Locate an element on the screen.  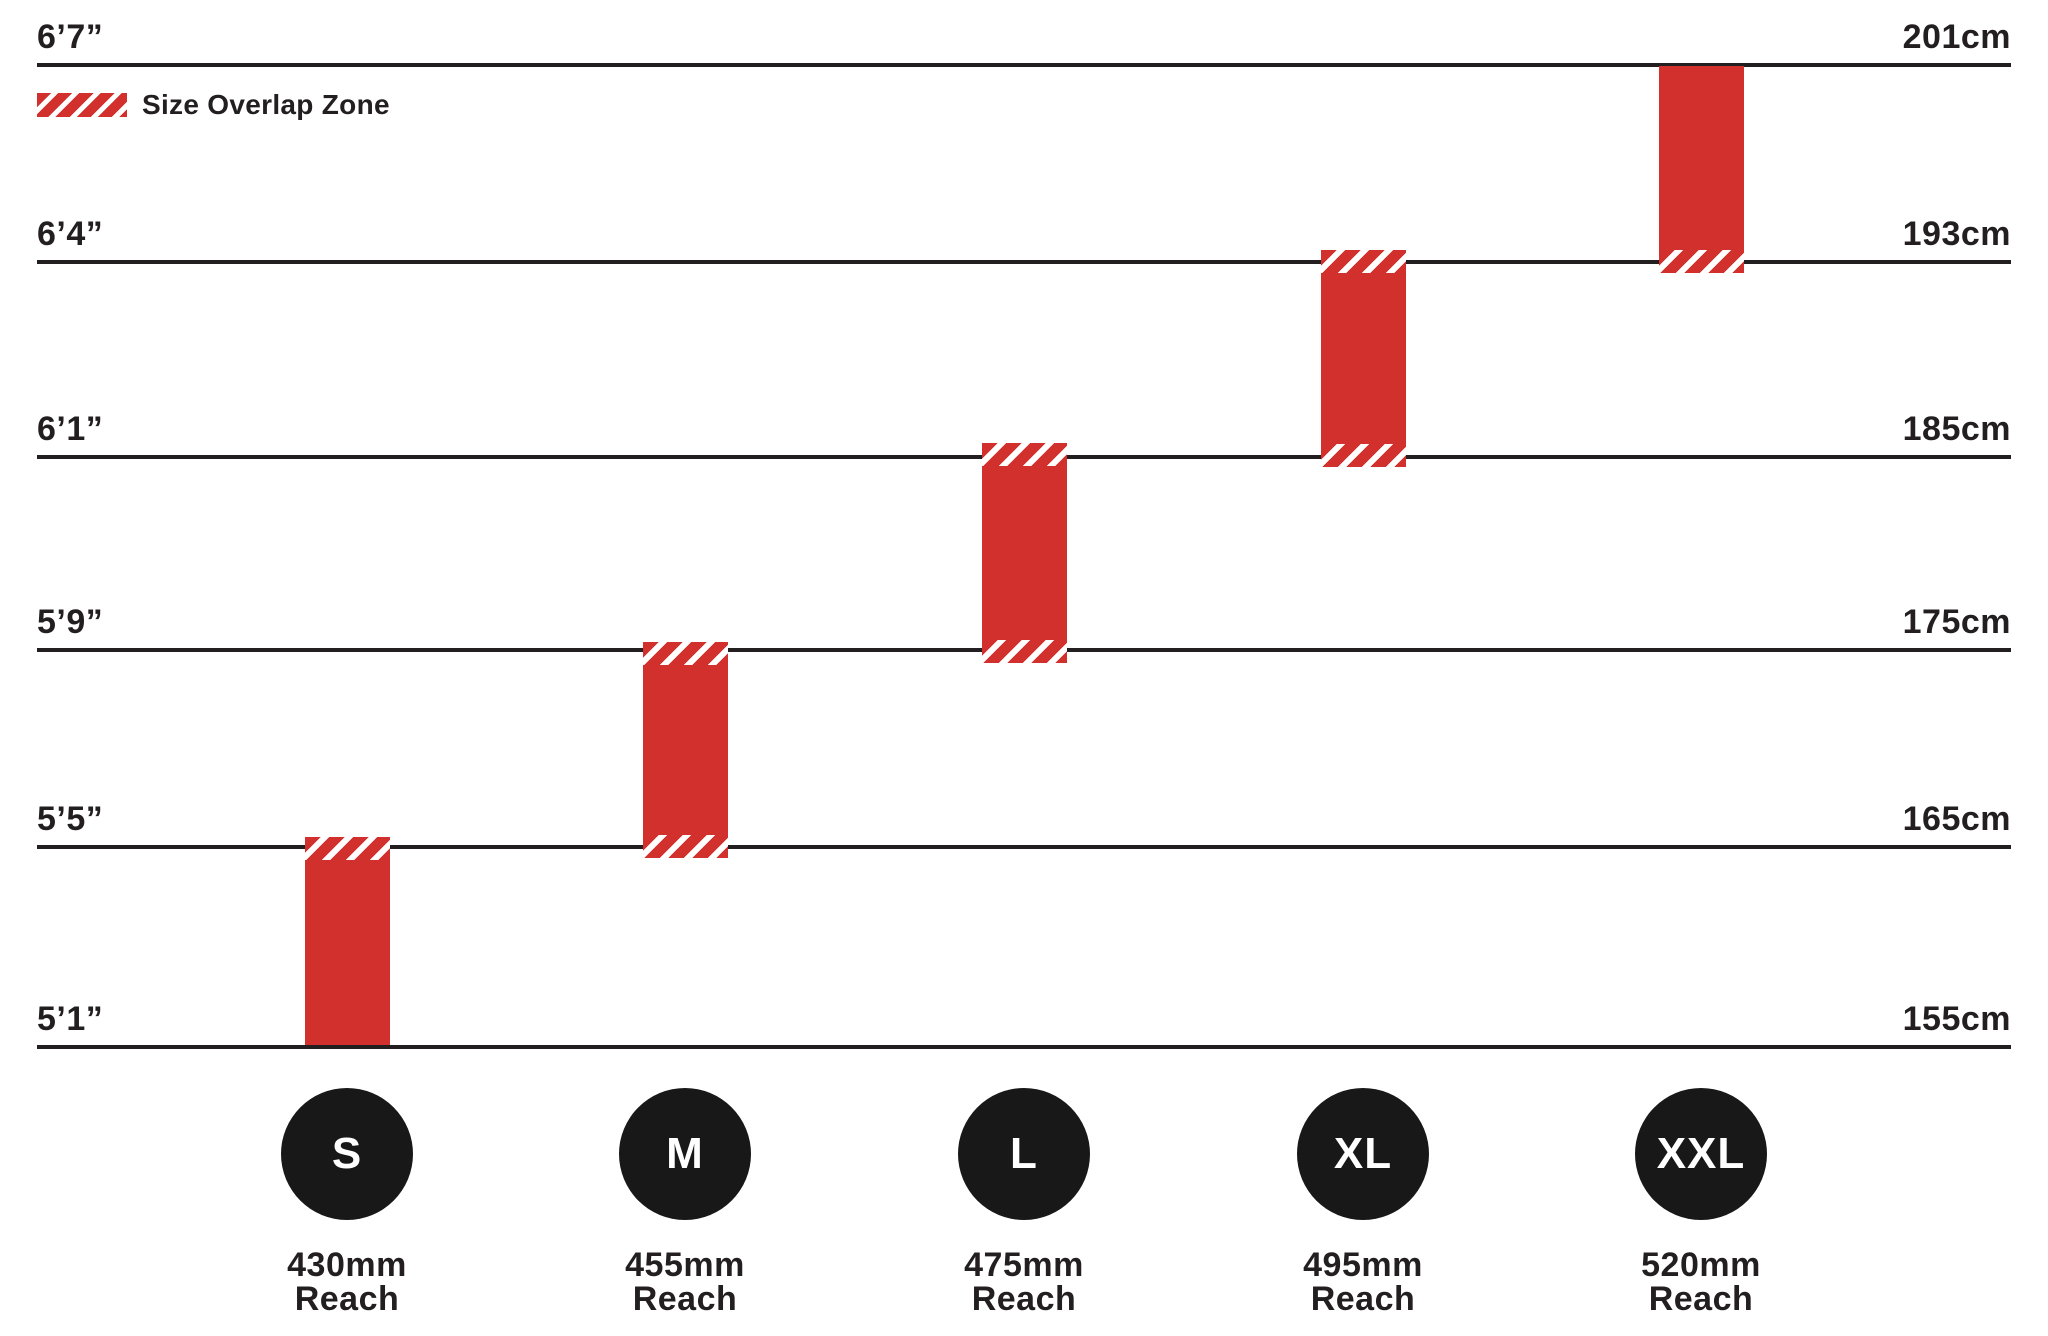
gridline-6ft4: 6’4” 193cm is located at coordinates (1024, 239).